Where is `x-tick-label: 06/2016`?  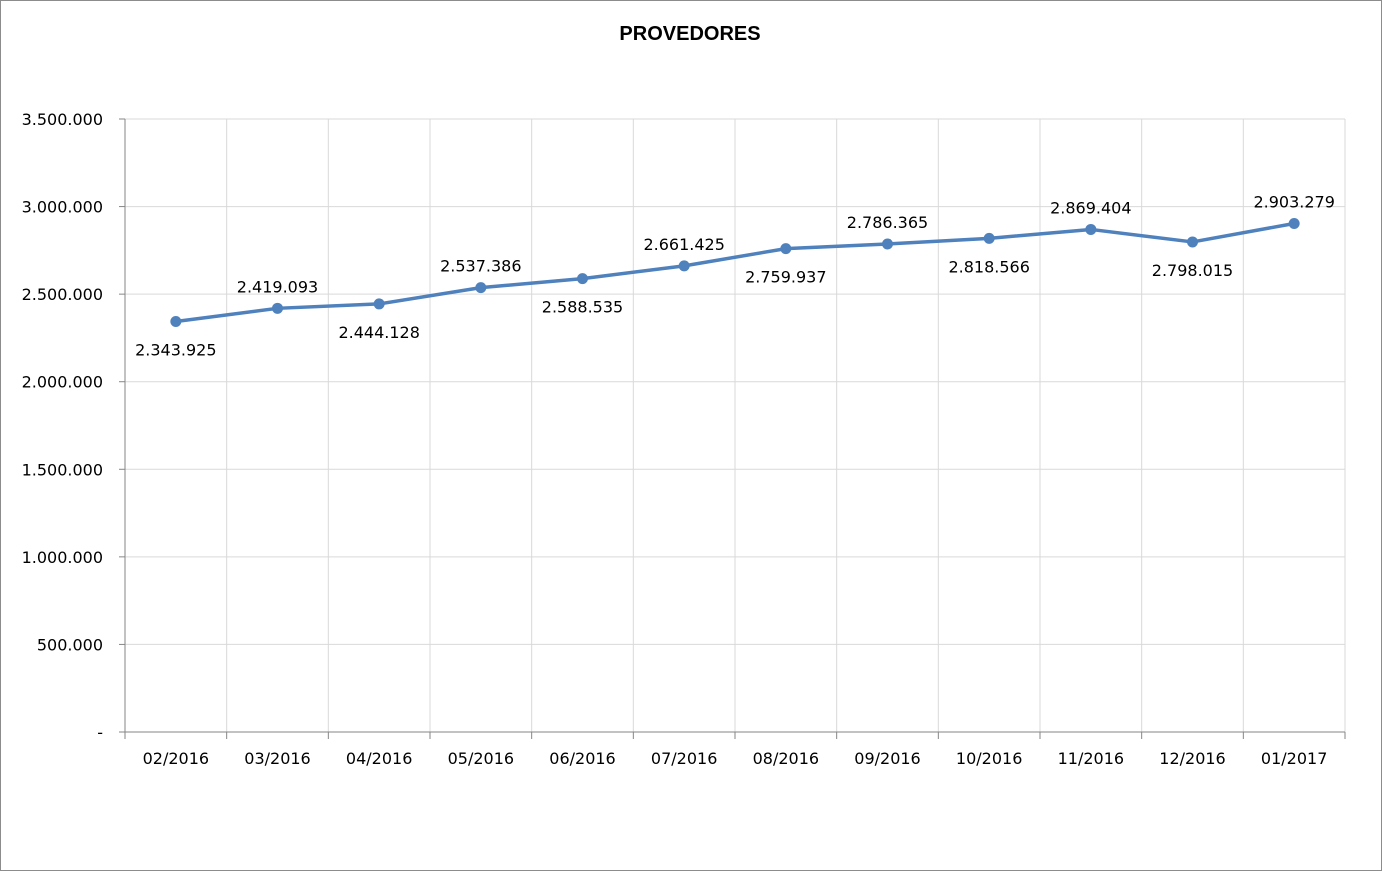 x-tick-label: 06/2016 is located at coordinates (582, 758).